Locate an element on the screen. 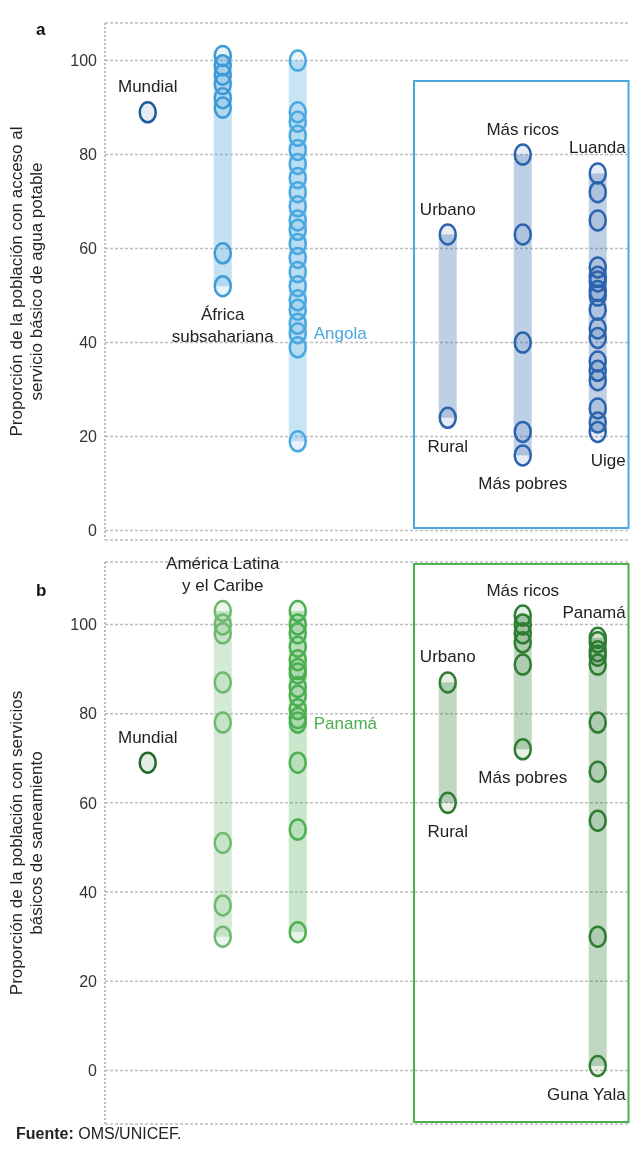 This screenshot has height=1154, width=641. text: b is located at coordinates (41, 591).